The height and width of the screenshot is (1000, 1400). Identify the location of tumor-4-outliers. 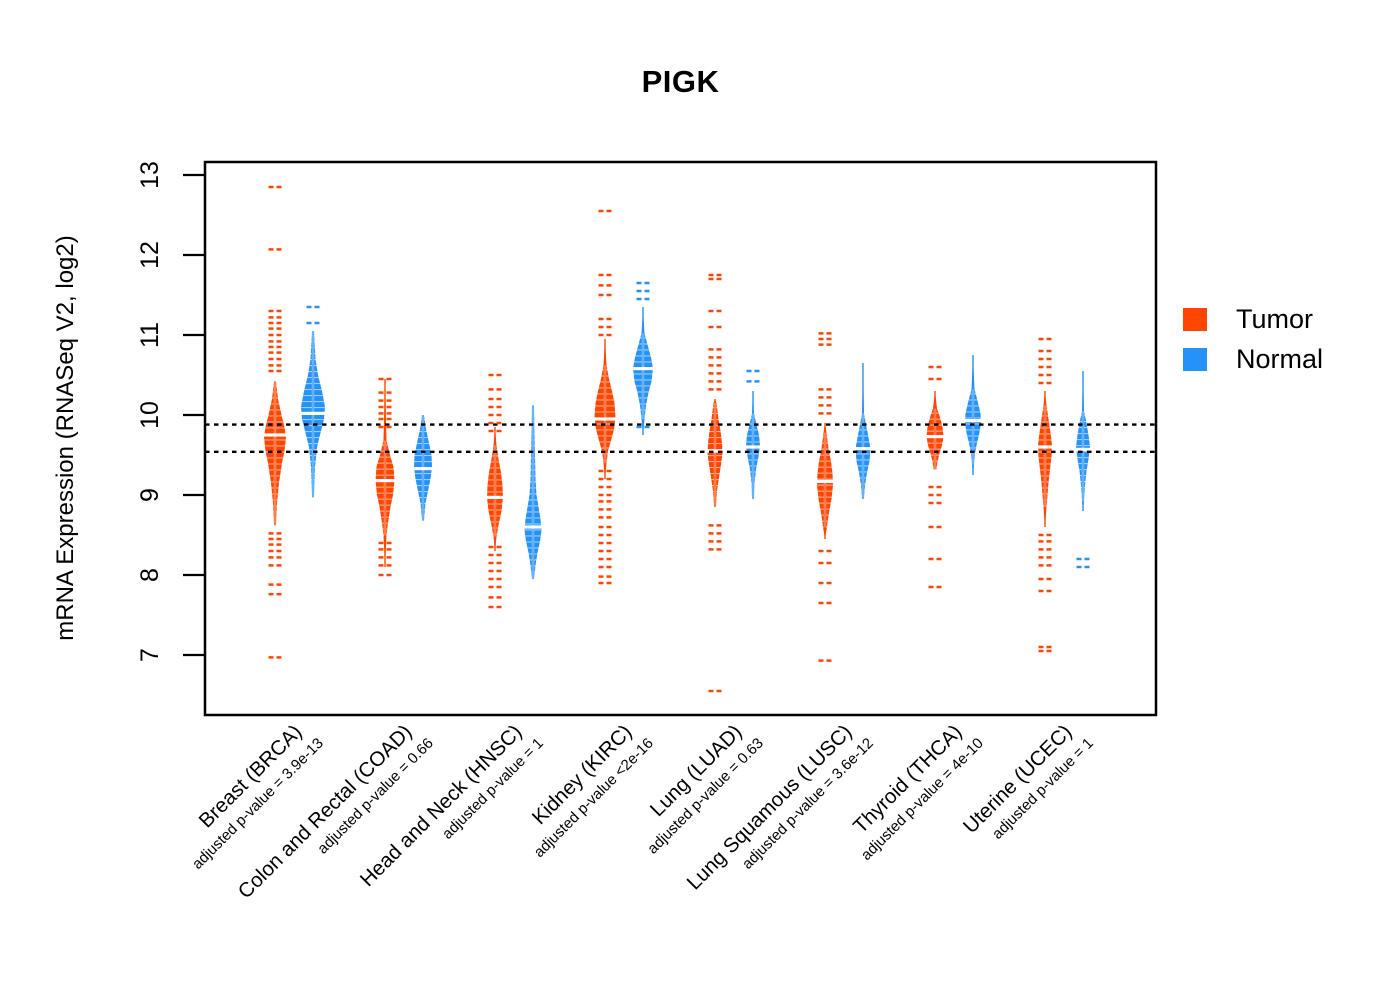
(715, 483).